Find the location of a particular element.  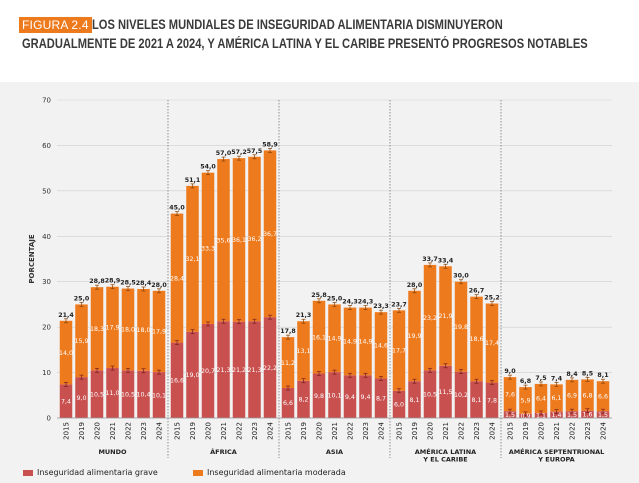

data-label-total: 7,4 is located at coordinates (557, 378).